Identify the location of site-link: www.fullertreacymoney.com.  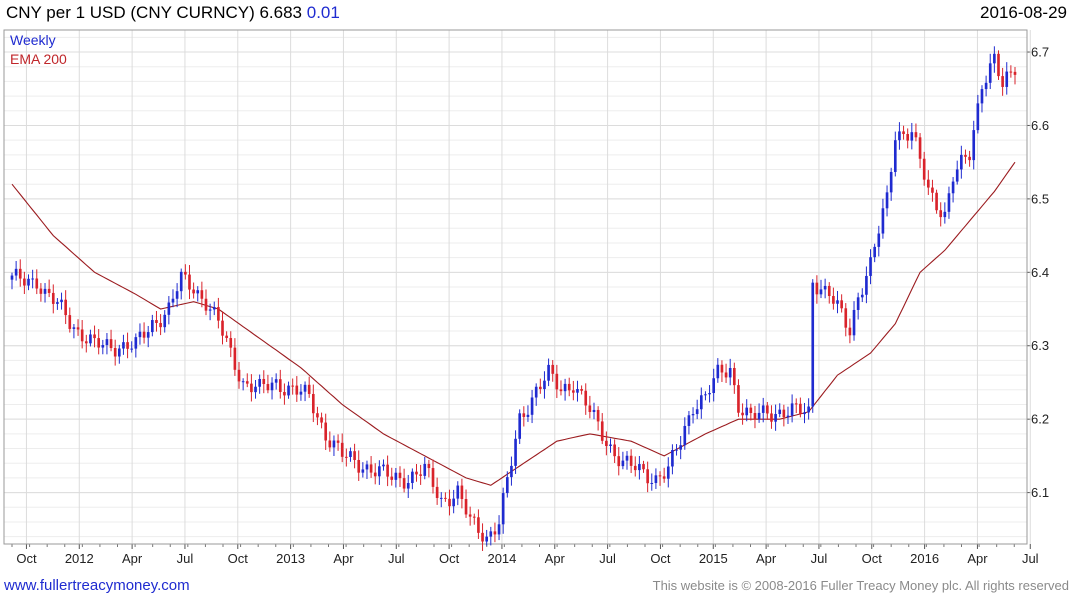
(97, 585).